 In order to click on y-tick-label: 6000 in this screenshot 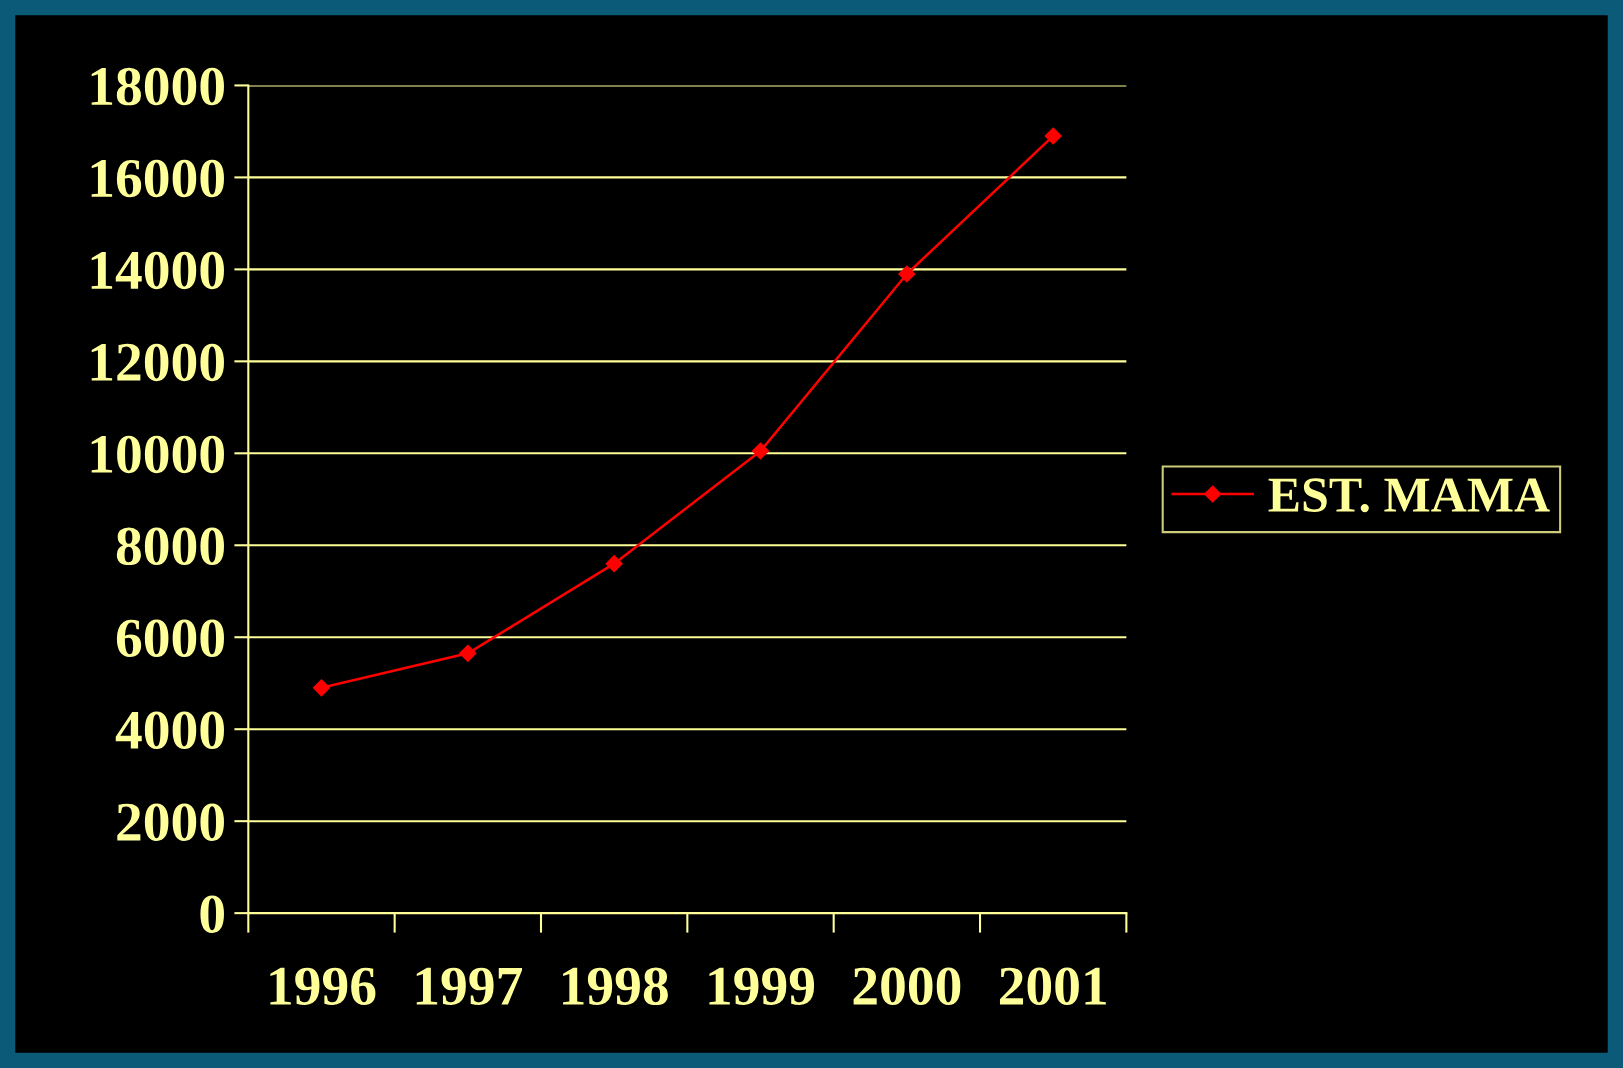, I will do `click(170, 638)`.